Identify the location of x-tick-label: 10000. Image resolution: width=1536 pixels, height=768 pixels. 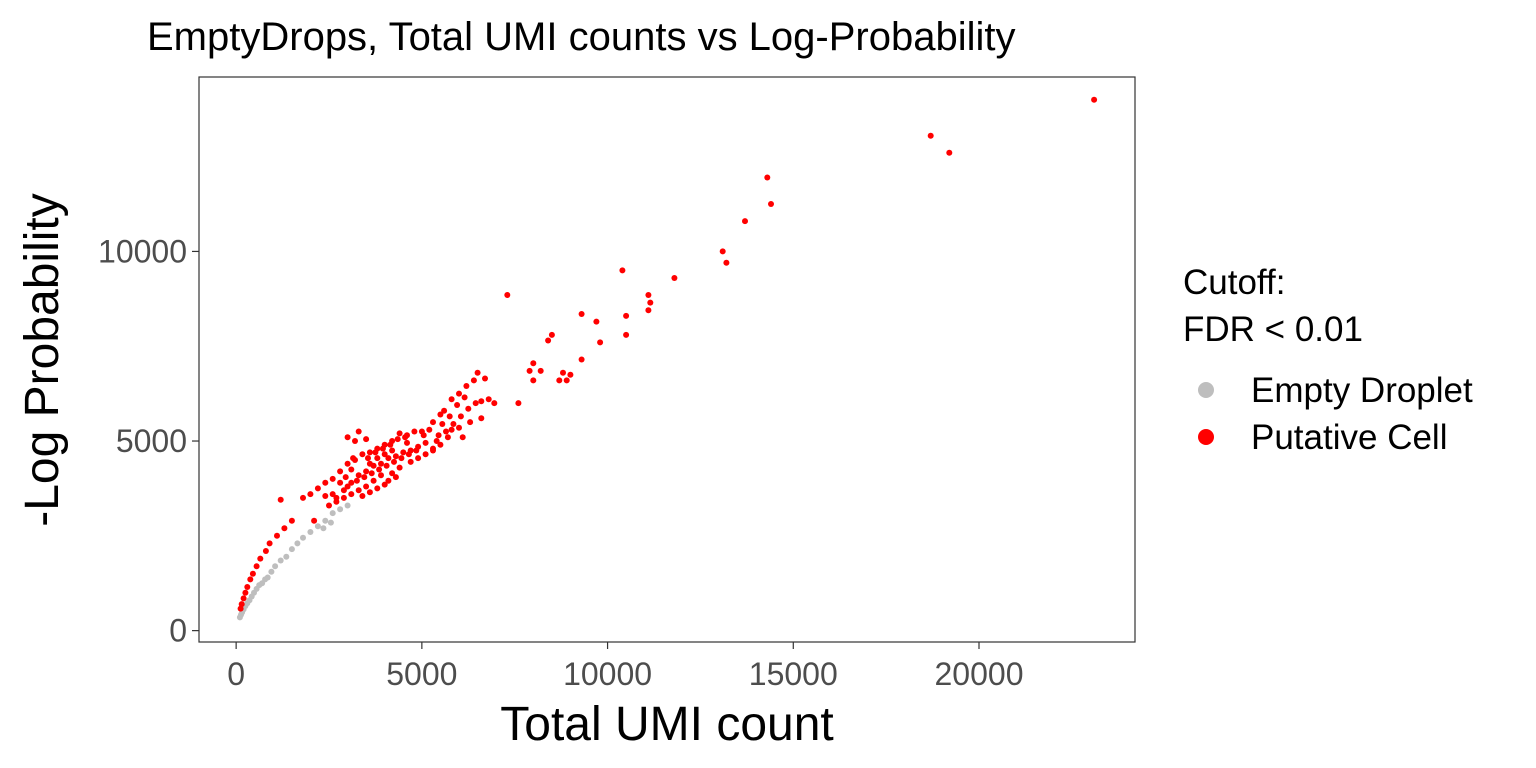
(607, 674).